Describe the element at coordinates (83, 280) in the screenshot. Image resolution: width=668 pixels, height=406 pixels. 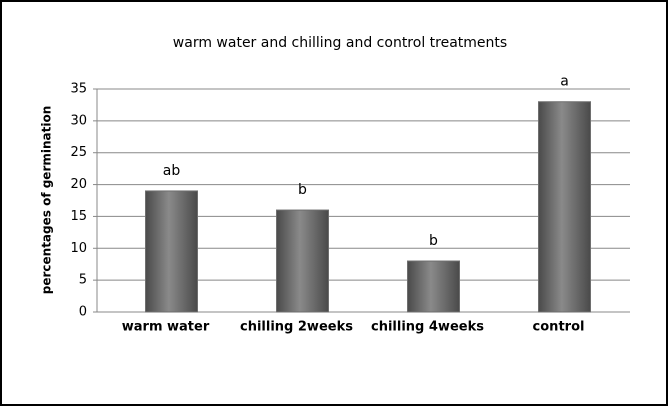
I see `y-tick-label: 5` at that location.